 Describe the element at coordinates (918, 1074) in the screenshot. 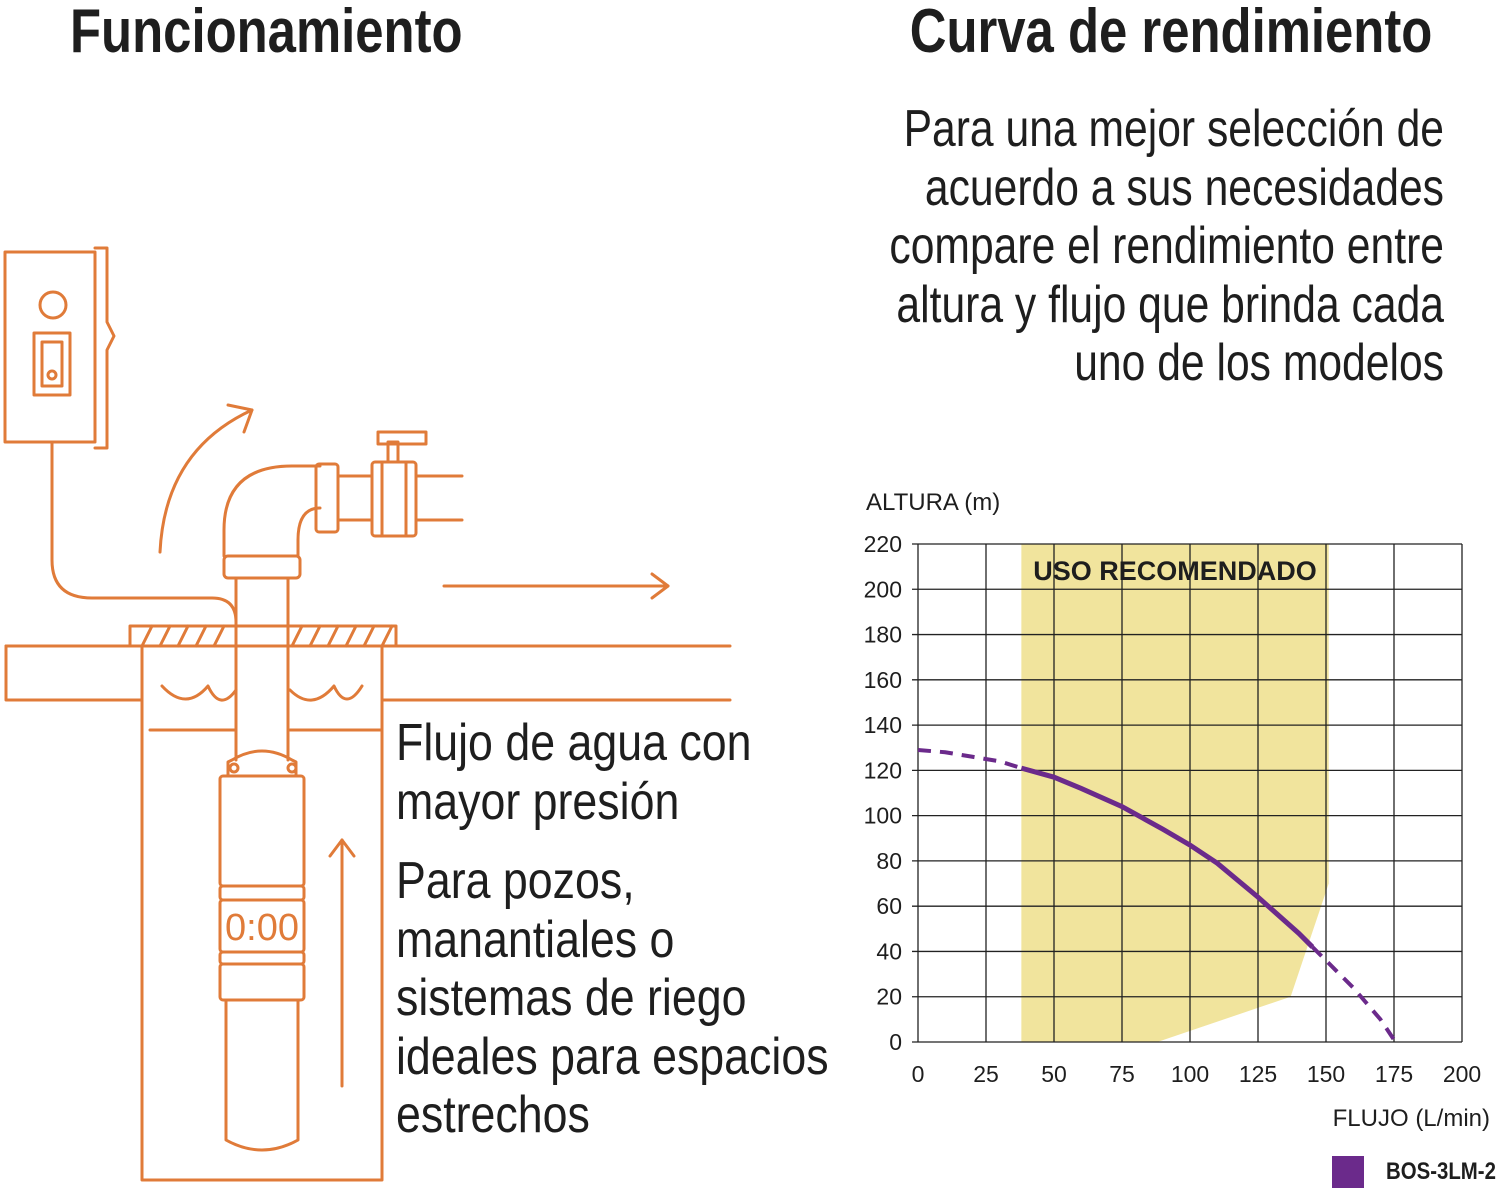

I see `x-tick-label: 0` at that location.